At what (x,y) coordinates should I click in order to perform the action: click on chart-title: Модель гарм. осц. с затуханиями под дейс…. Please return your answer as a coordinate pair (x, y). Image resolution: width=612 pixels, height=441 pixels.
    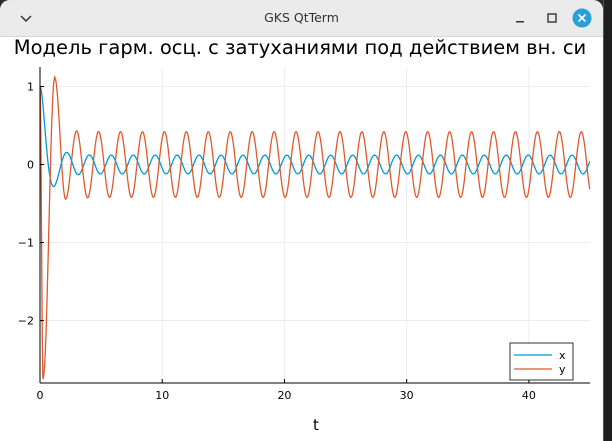
    Looking at the image, I should click on (300, 48).